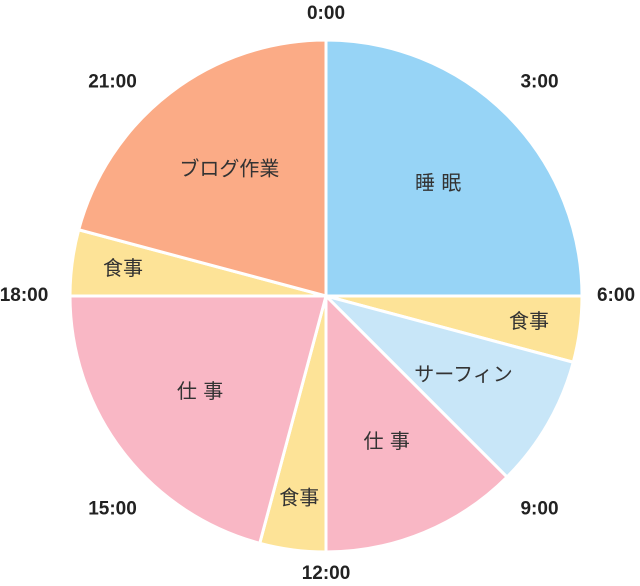  Describe the element at coordinates (112, 82) in the screenshot. I see `hour-label-7: 21:00` at that location.